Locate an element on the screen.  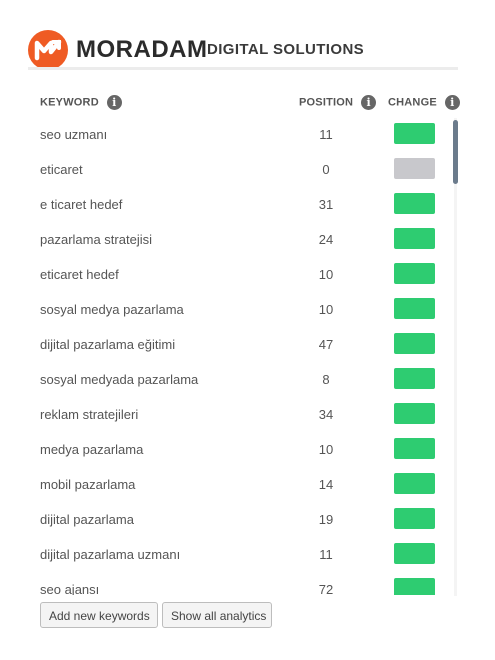
change-column-header: CHANGE i is located at coordinates (424, 102).